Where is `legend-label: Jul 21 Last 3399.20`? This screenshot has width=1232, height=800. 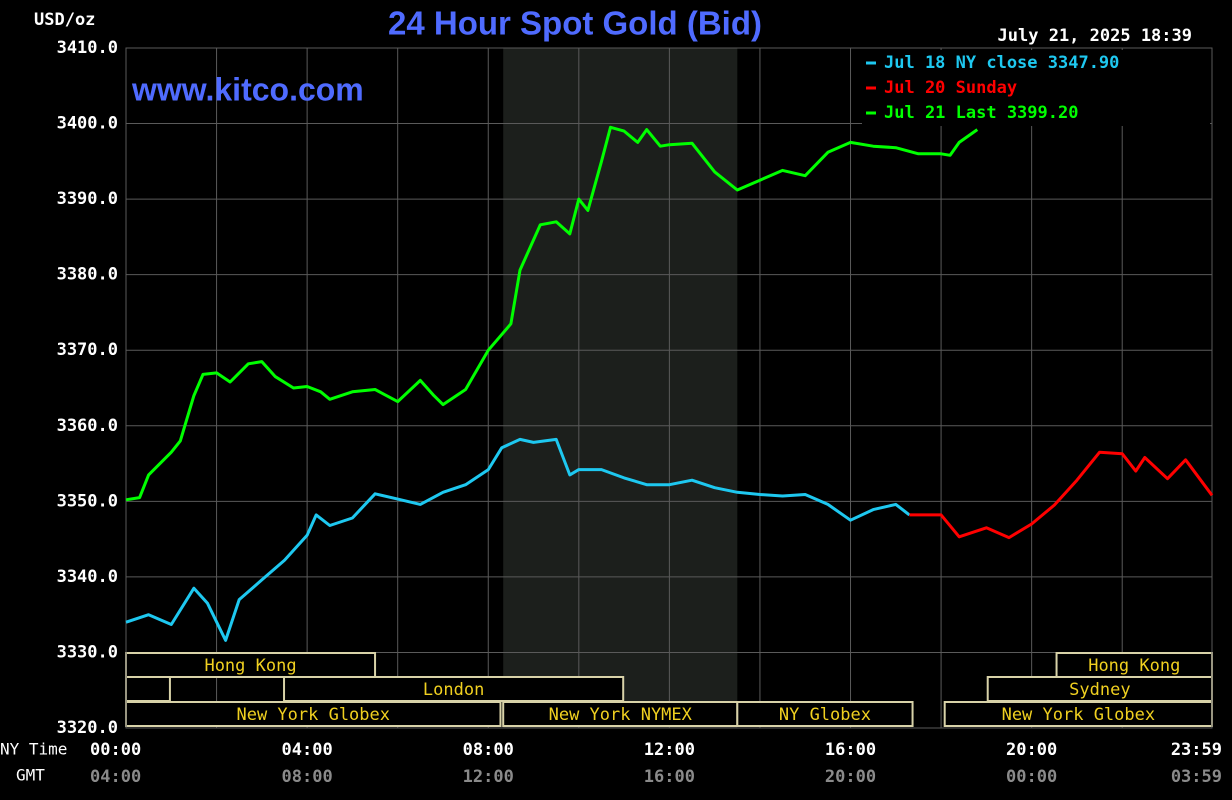 legend-label: Jul 21 Last 3399.20 is located at coordinates (981, 113).